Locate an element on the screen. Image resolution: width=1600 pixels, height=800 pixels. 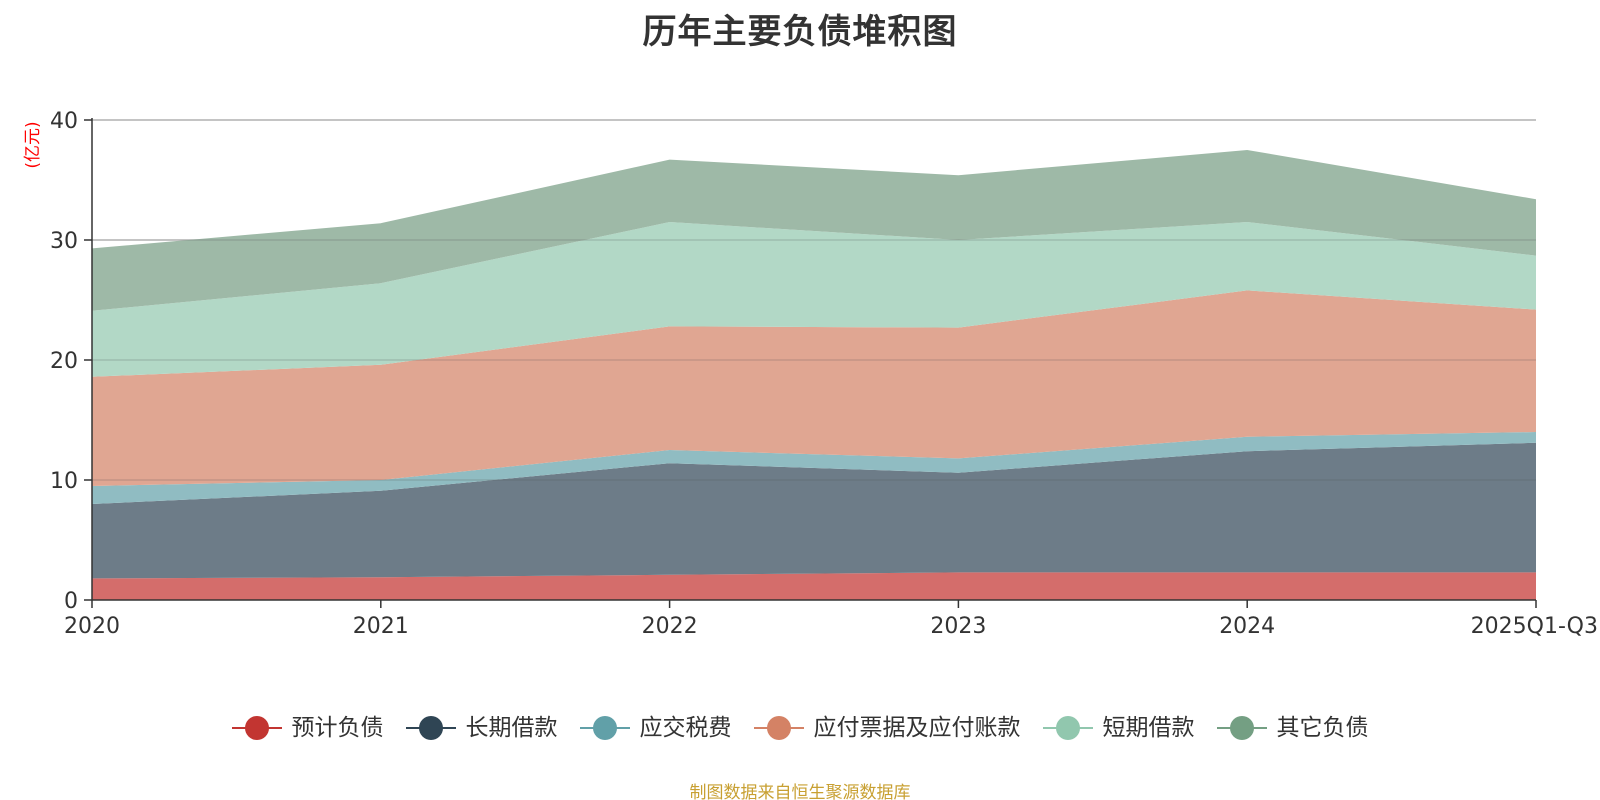
legend-item-5: 其它负债 is located at coordinates (1292, 727).